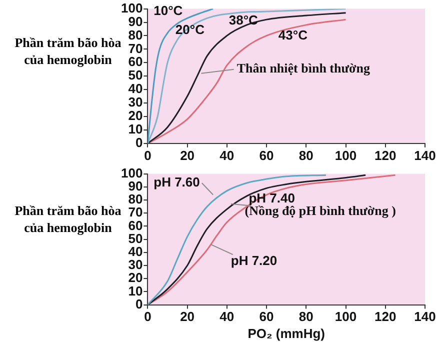 The width and height of the screenshot is (439, 342). What do you see at coordinates (243, 20) in the screenshot?
I see `series-label: 38°C` at bounding box center [243, 20].